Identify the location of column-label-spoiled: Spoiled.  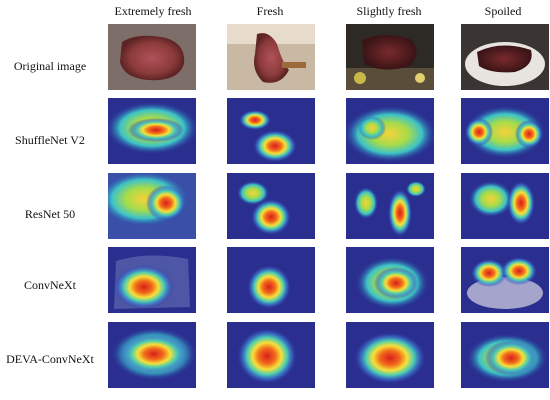
(503, 11).